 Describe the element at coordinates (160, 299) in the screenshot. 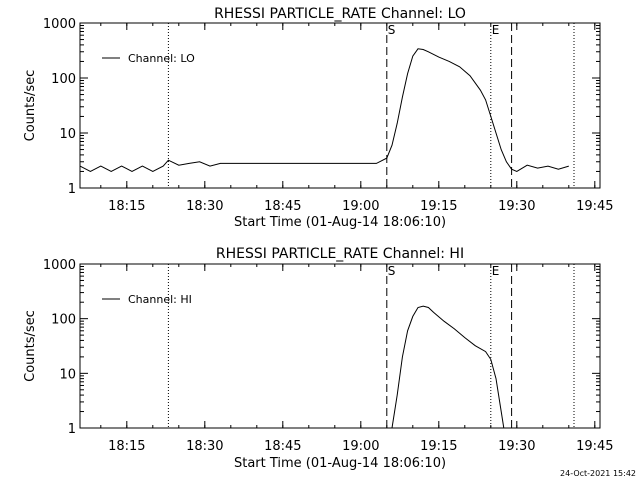

I see `legend-entry: Channel: HI` at that location.